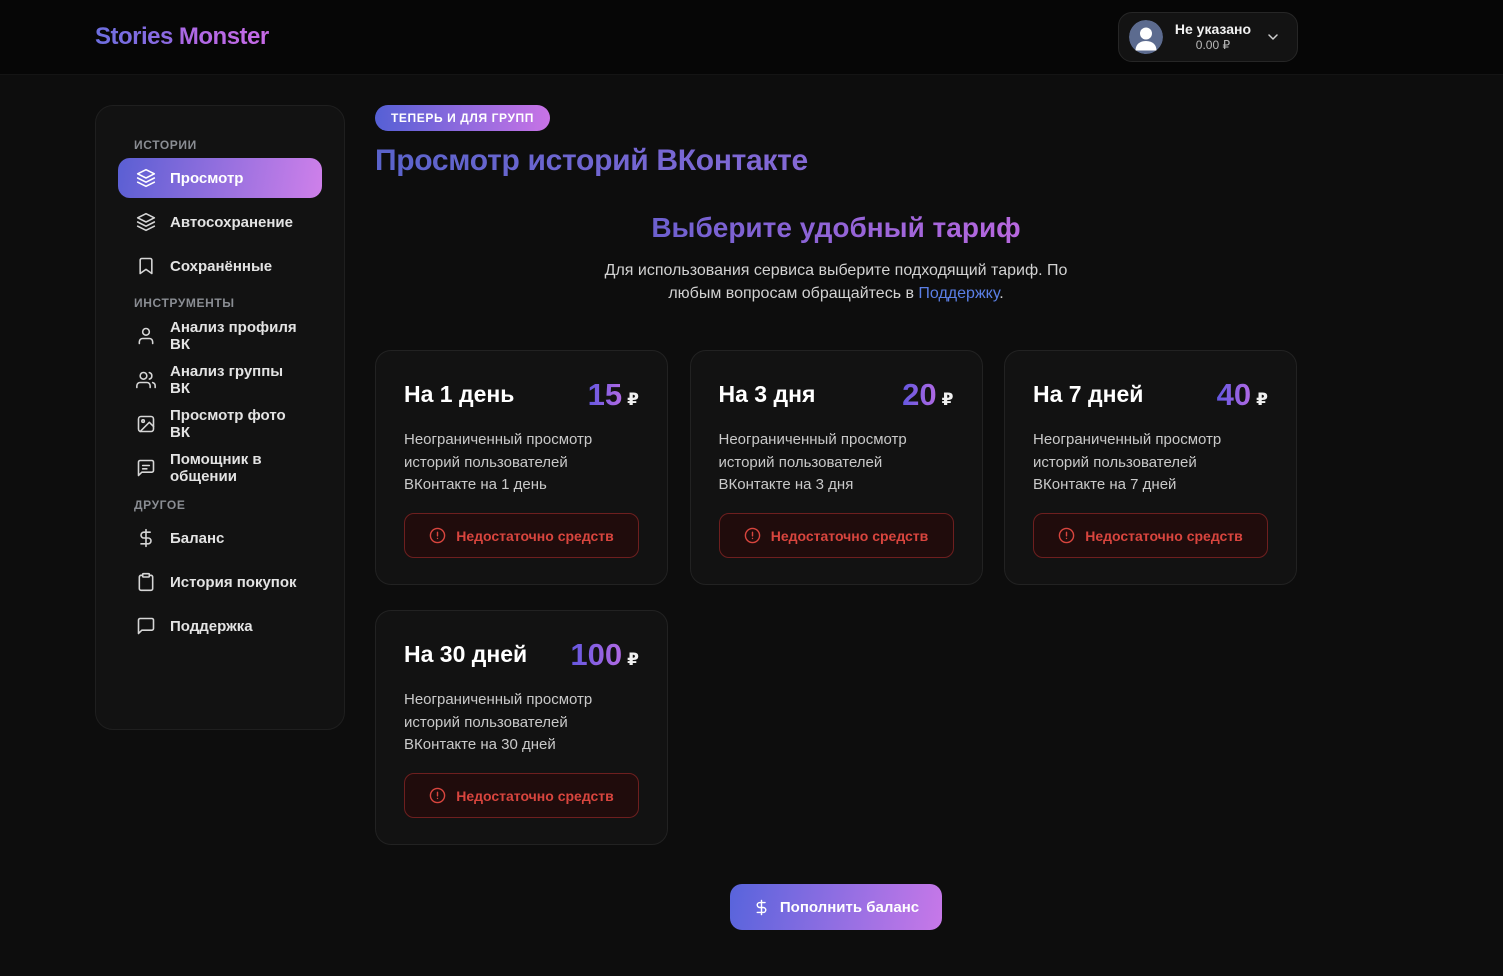  I want to click on sidebar-item-balance: Баланс, so click(220, 538).